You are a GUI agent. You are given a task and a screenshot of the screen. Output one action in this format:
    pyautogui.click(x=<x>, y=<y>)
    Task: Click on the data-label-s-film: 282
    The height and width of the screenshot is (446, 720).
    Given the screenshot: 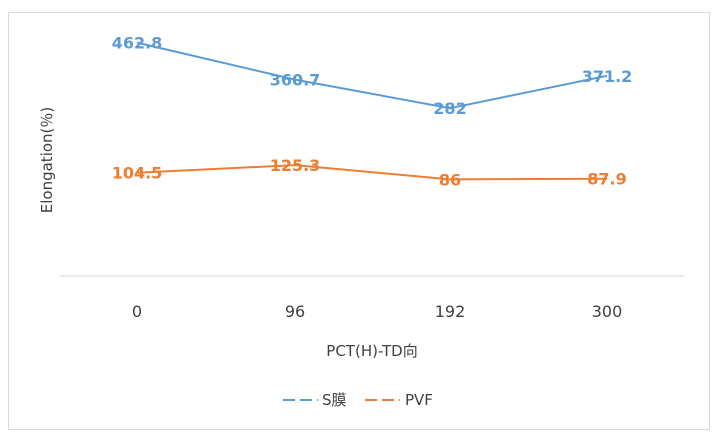 What is the action you would take?
    pyautogui.click(x=449, y=108)
    